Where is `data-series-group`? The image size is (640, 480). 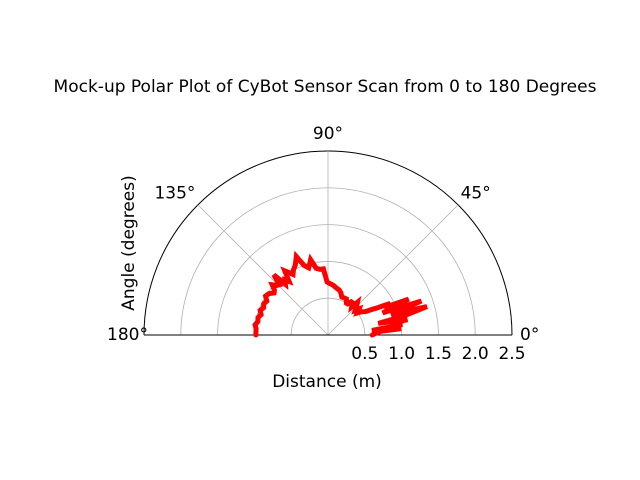
data-series-group is located at coordinates (340, 294).